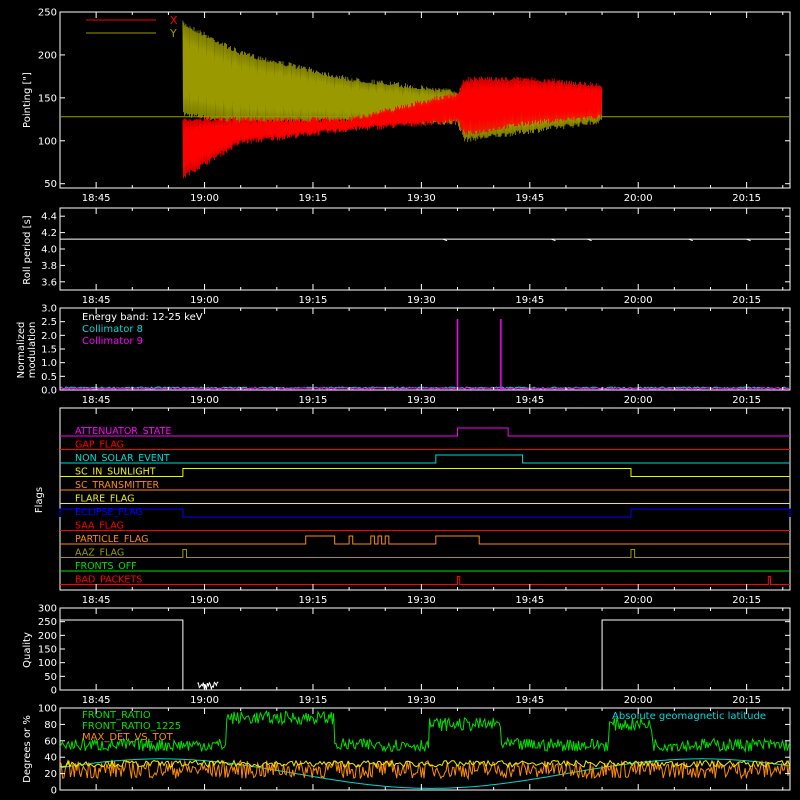 The image size is (800, 800). Describe the element at coordinates (424, 770) in the screenshot. I see `max-det-line` at that location.